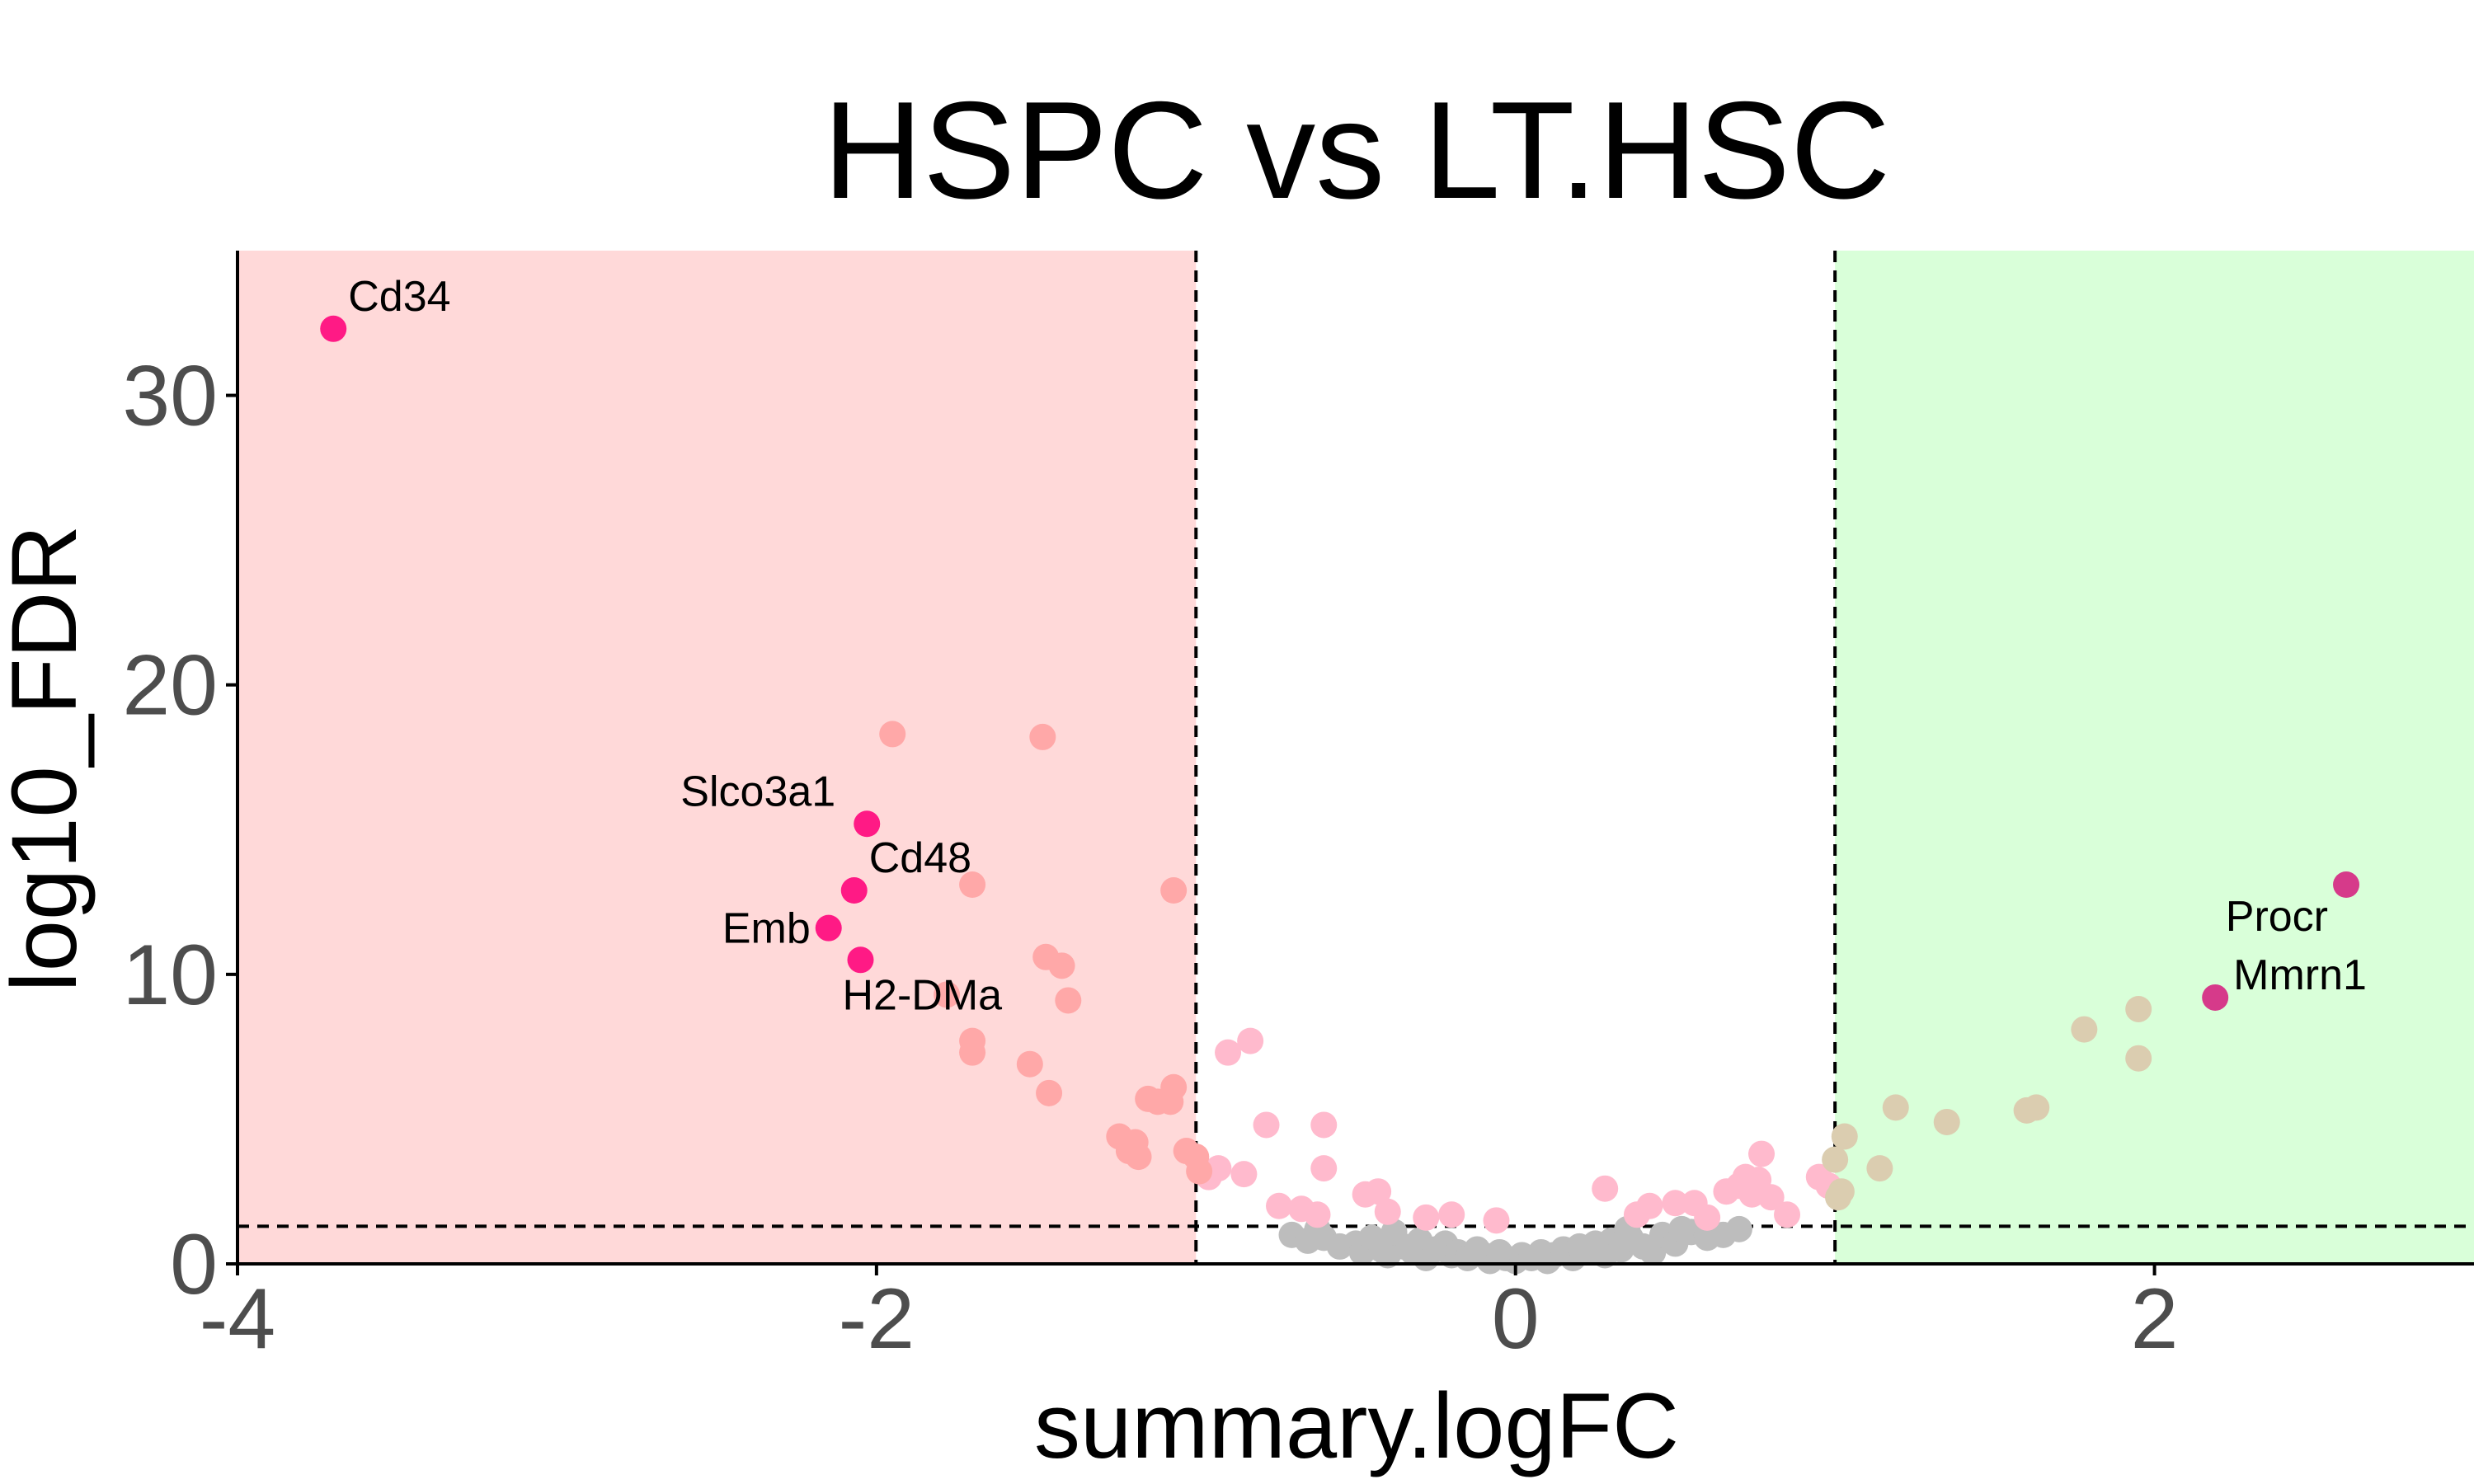  What do you see at coordinates (920, 858) in the screenshot?
I see `gene-label-cd48: Cd48` at bounding box center [920, 858].